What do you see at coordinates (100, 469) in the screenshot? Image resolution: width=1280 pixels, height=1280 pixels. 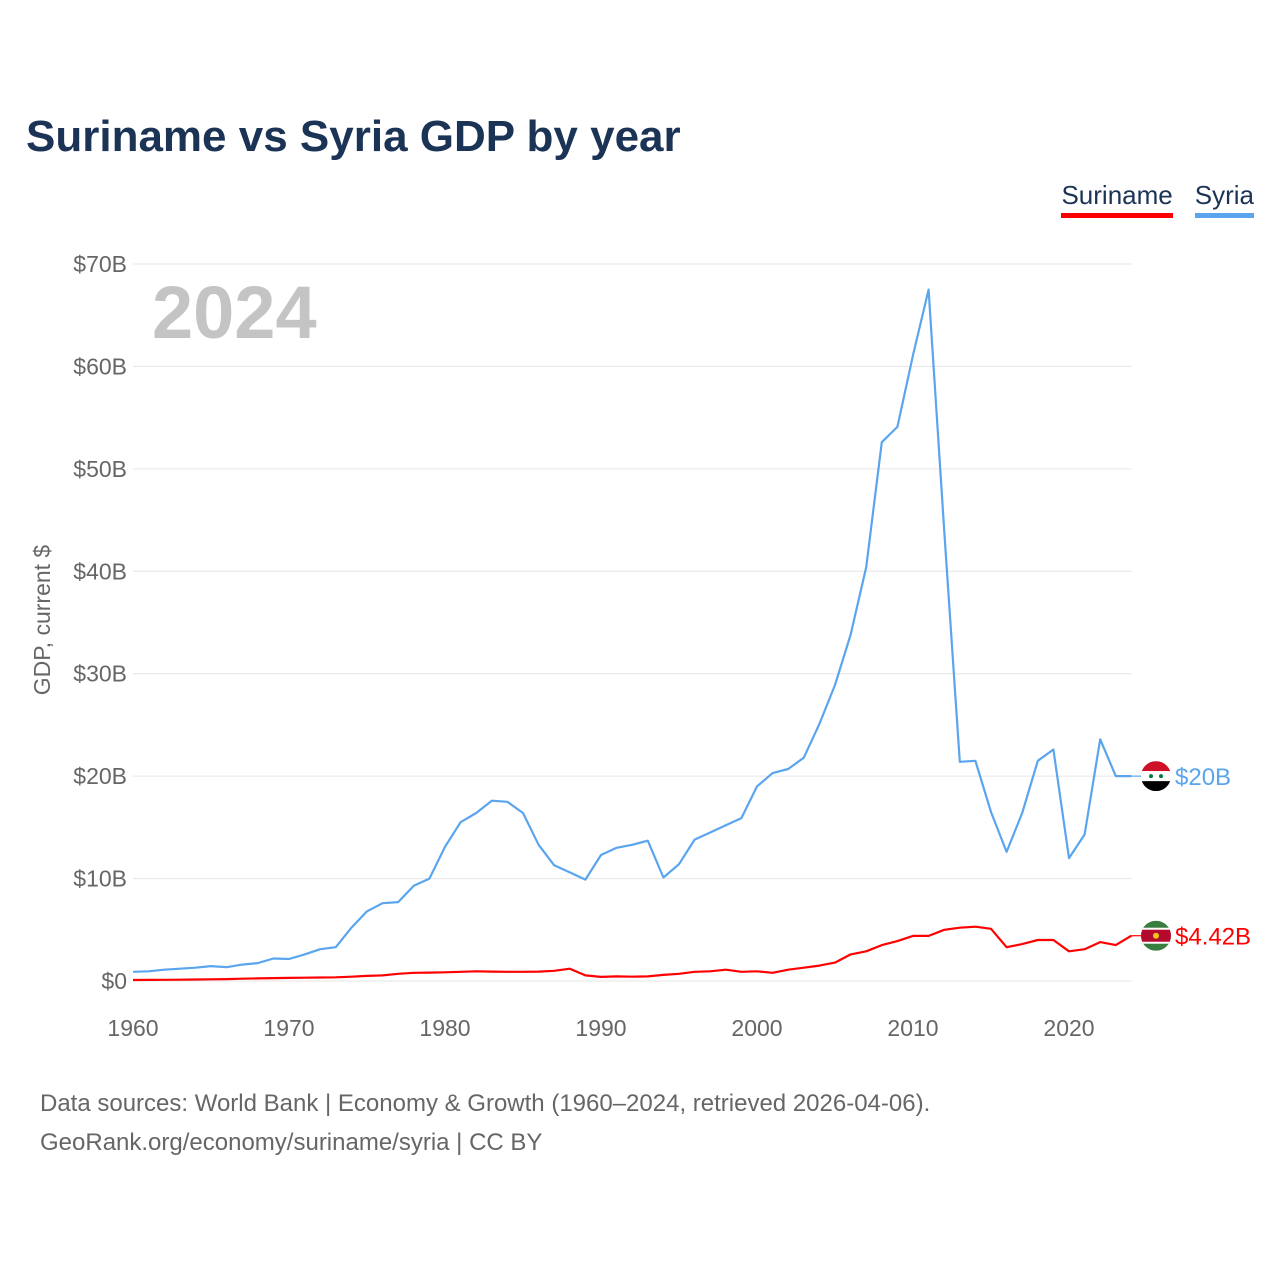 I see `y-tick-label: $50B` at bounding box center [100, 469].